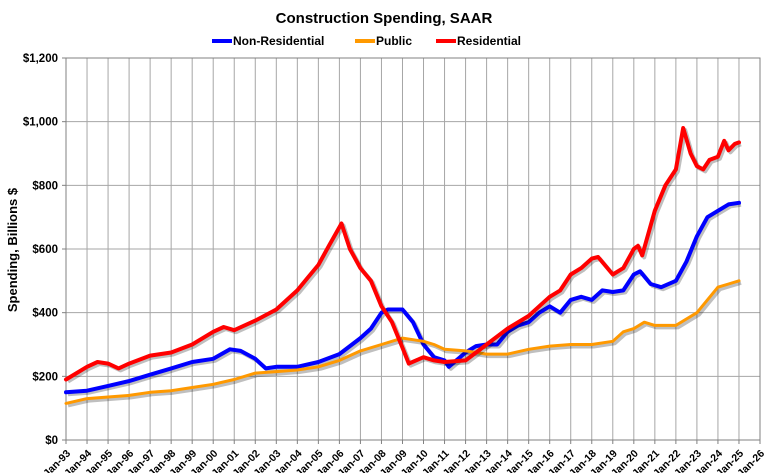 The image size is (768, 473). Describe the element at coordinates (366, 41) in the screenshot. I see `legend: Non-Residential Public Residential` at that location.